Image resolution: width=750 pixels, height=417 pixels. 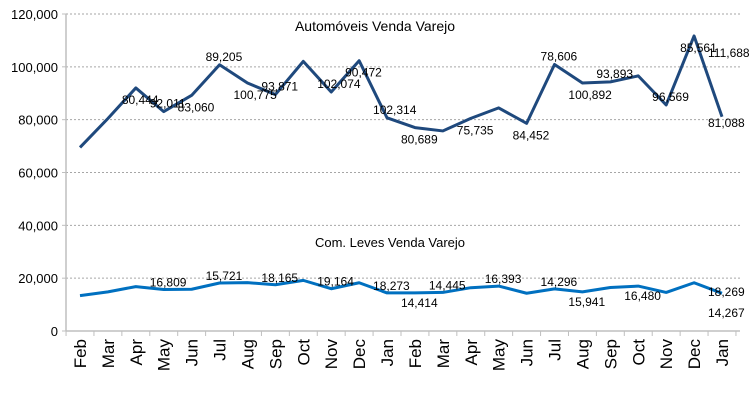 I want to click on series-title-automoveis: Automóveis Venda Varejo, so click(x=375, y=26).